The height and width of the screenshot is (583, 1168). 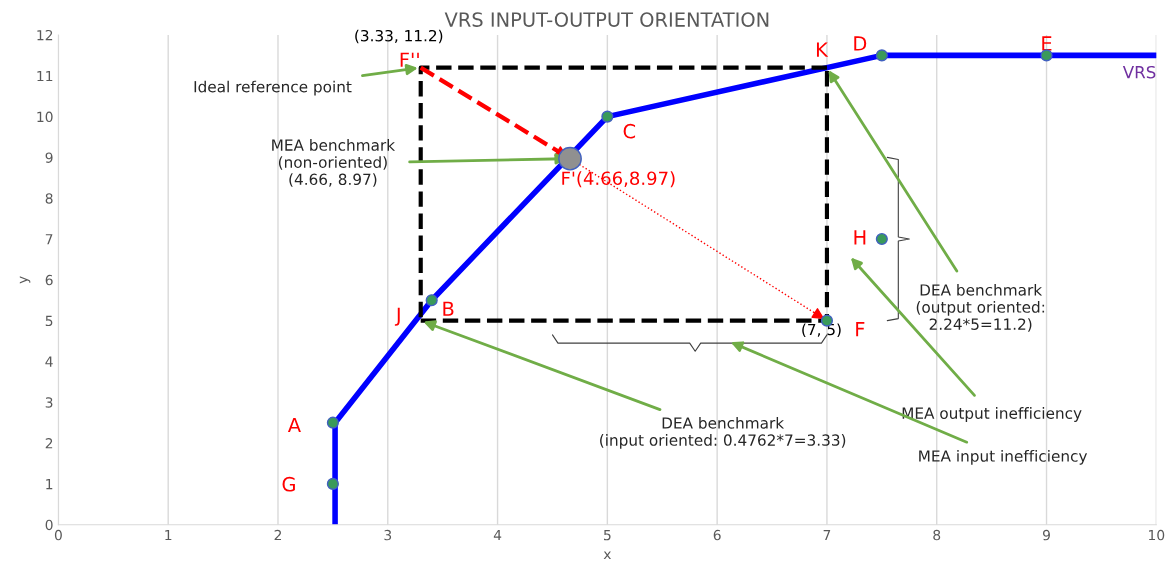 I want to click on y-tick-label: 12, so click(x=45, y=35).